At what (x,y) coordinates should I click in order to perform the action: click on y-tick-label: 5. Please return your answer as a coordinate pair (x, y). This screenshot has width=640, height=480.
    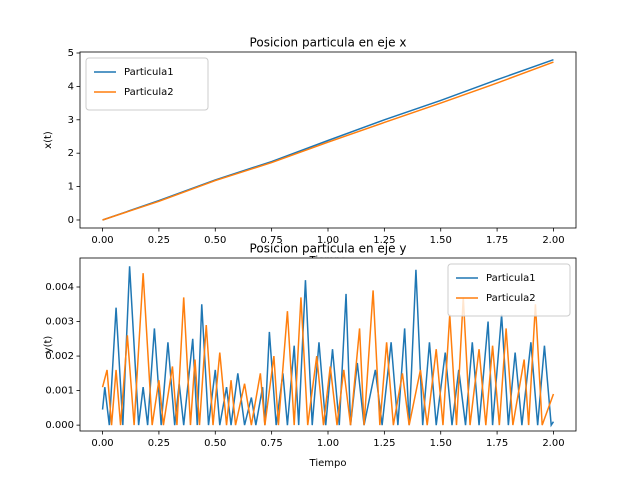
    Looking at the image, I should click on (71, 53).